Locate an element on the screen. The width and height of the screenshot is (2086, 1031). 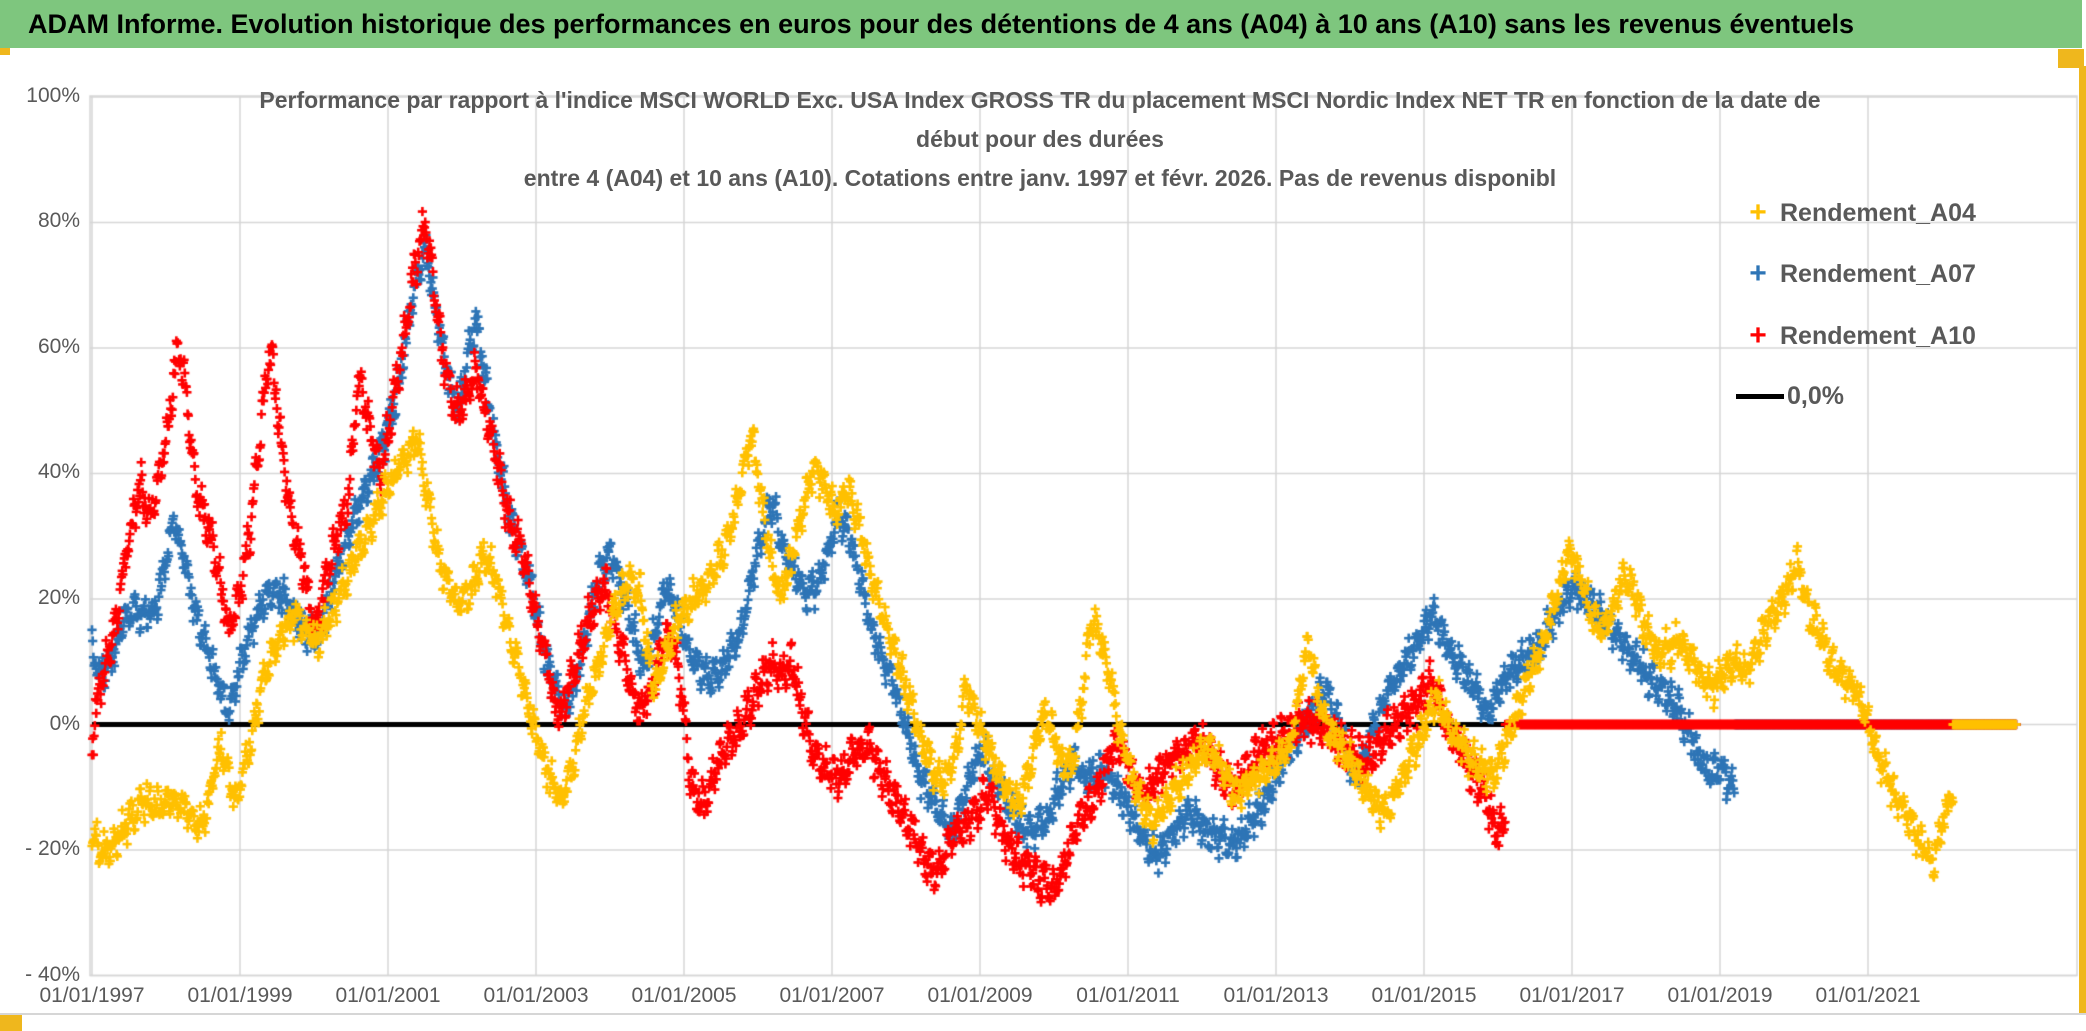
legend-item-rendement-a10: + Rendement_A10 is located at coordinates (1904, 336).